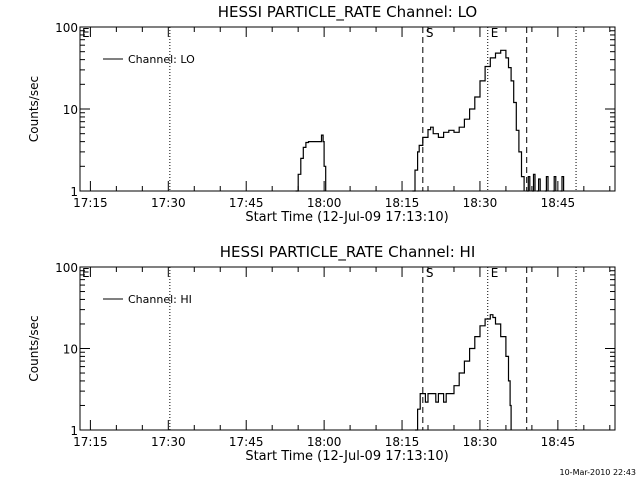 Image resolution: width=640 pixels, height=480 pixels. Describe the element at coordinates (598, 472) in the screenshot. I see `timestamp-footer: 10-Mar-2010 22:43` at that location.